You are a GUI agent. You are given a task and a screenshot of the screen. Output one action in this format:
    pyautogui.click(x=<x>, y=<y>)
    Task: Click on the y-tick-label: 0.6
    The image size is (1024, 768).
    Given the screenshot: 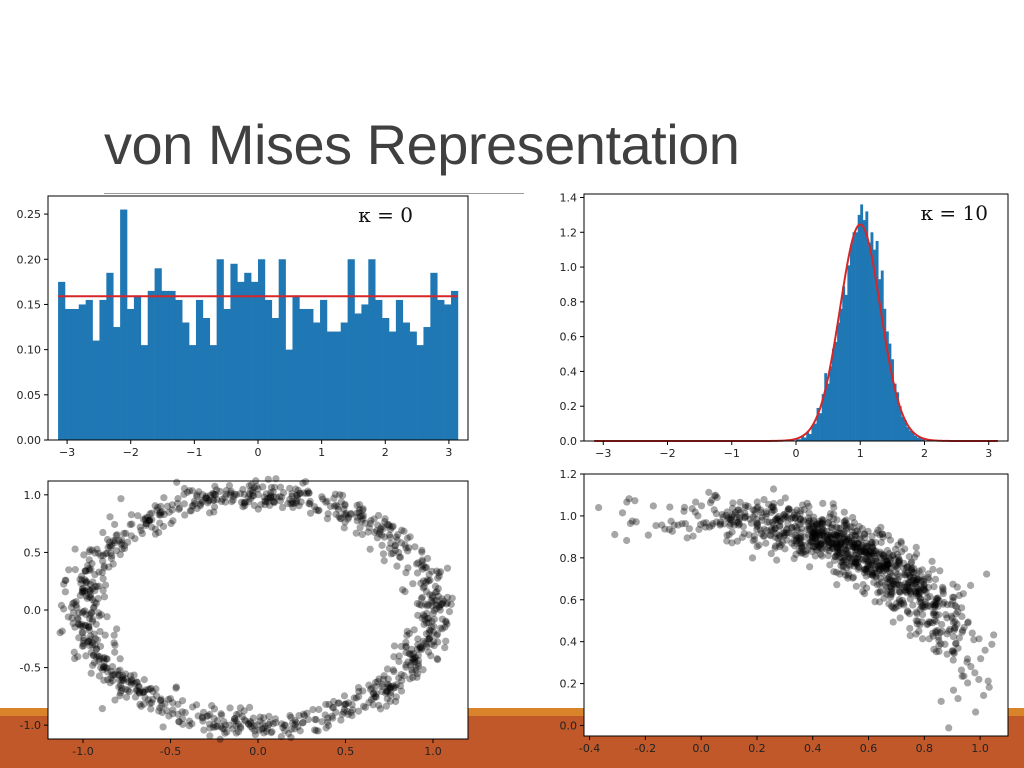 What is the action you would take?
    pyautogui.click(x=569, y=337)
    